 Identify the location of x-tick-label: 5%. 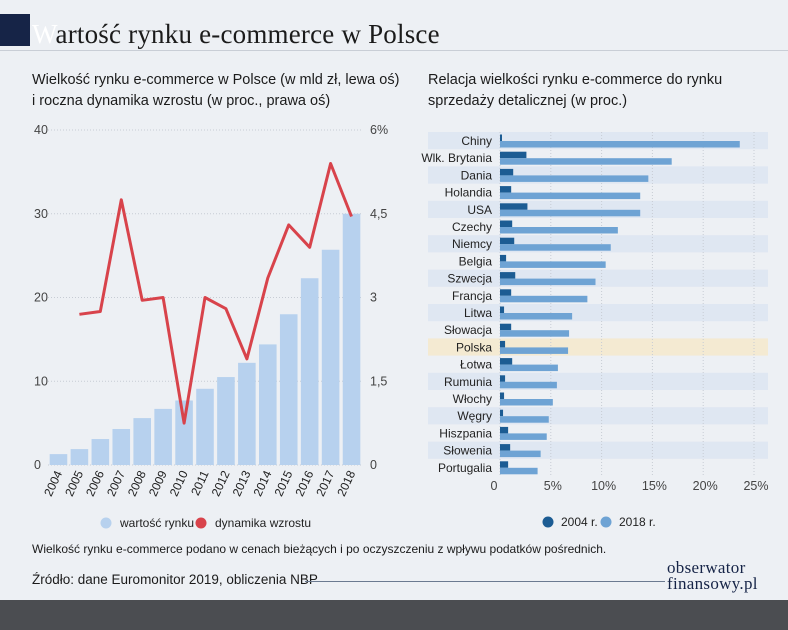
(553, 486).